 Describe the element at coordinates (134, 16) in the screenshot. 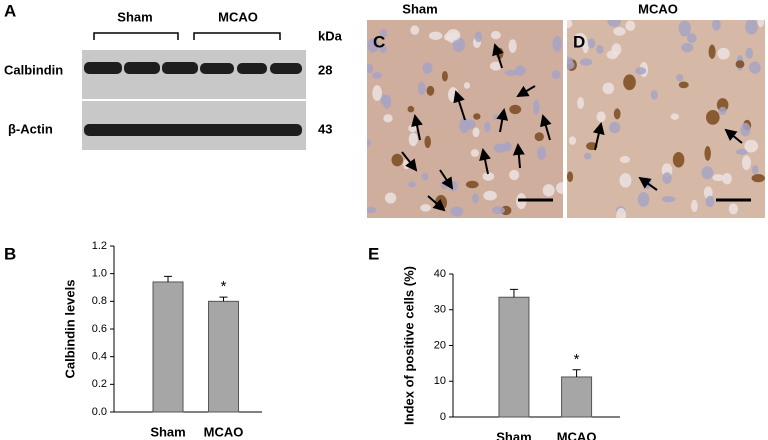

I see `group-label: Sham` at that location.